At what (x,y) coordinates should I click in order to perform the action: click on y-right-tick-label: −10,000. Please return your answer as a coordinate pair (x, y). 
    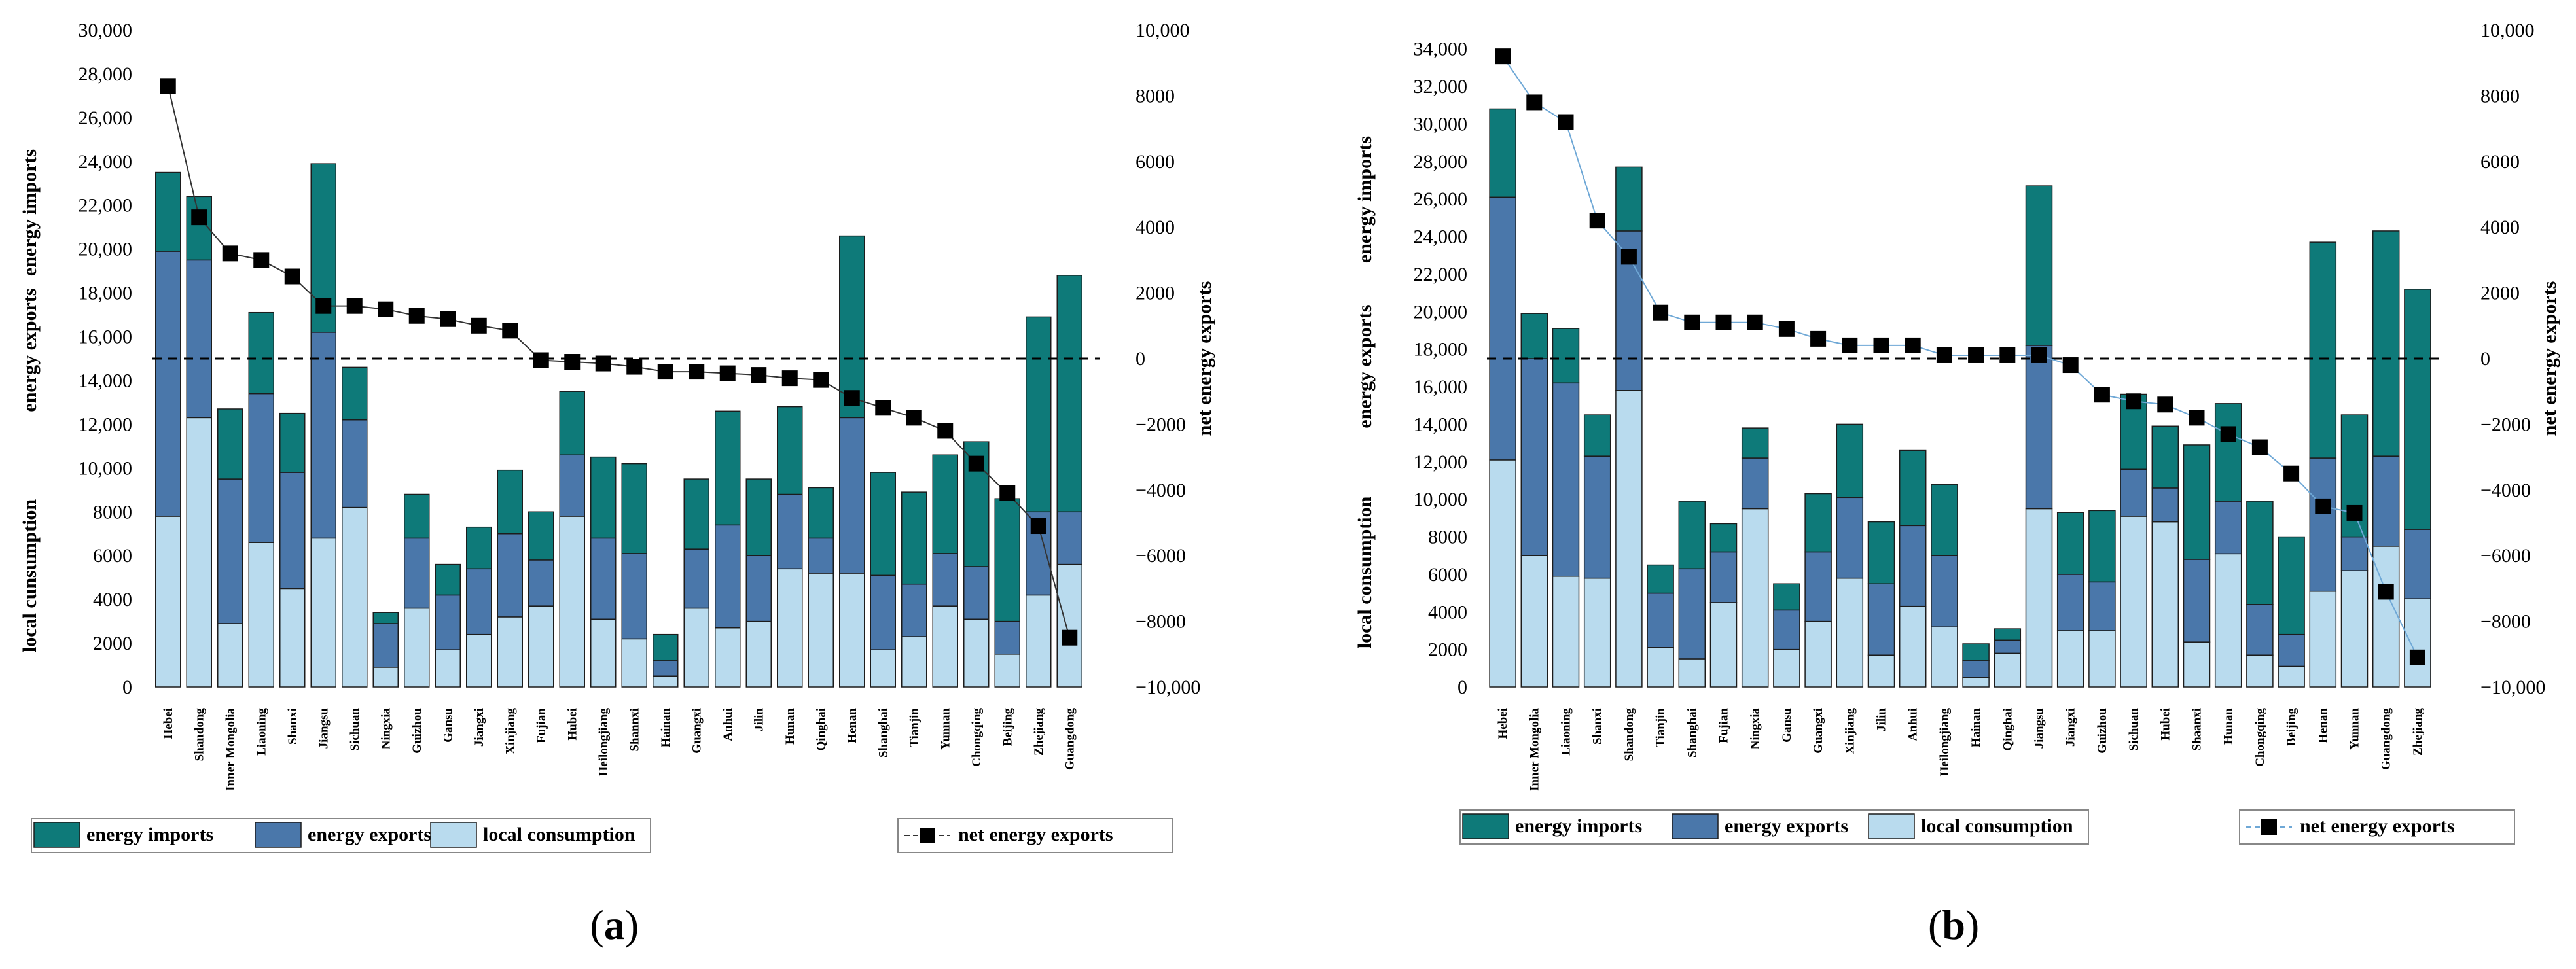
    Looking at the image, I should click on (1168, 687).